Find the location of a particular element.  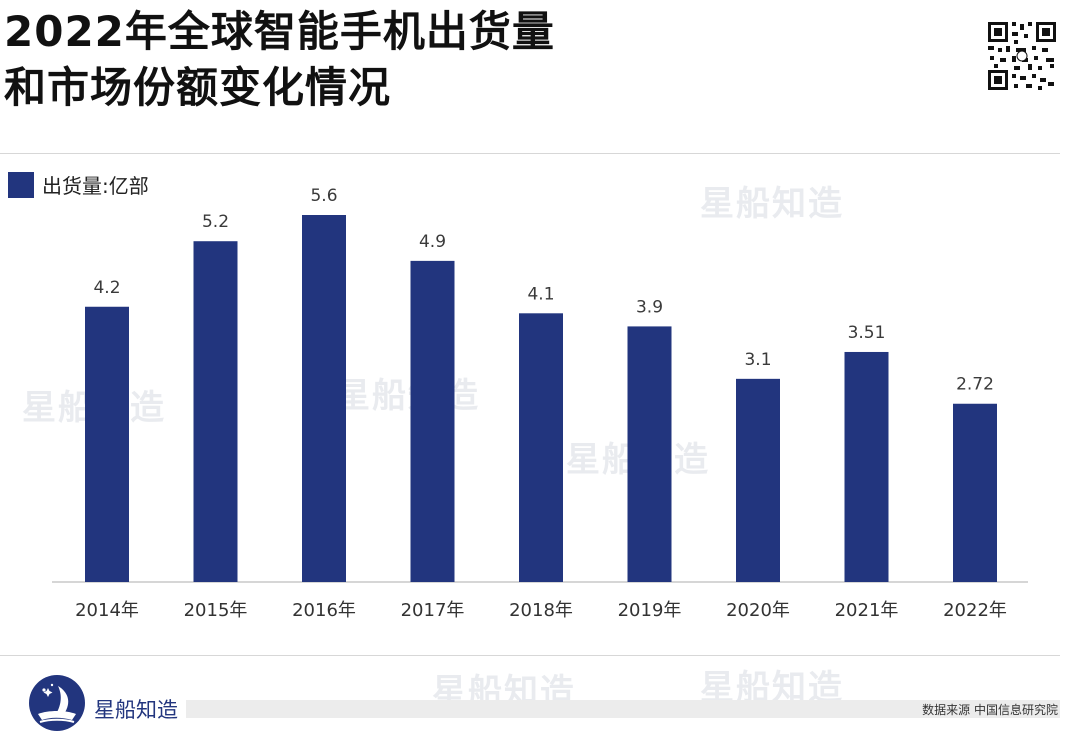

x-tick-label-5: 2019年 is located at coordinates (650, 610).